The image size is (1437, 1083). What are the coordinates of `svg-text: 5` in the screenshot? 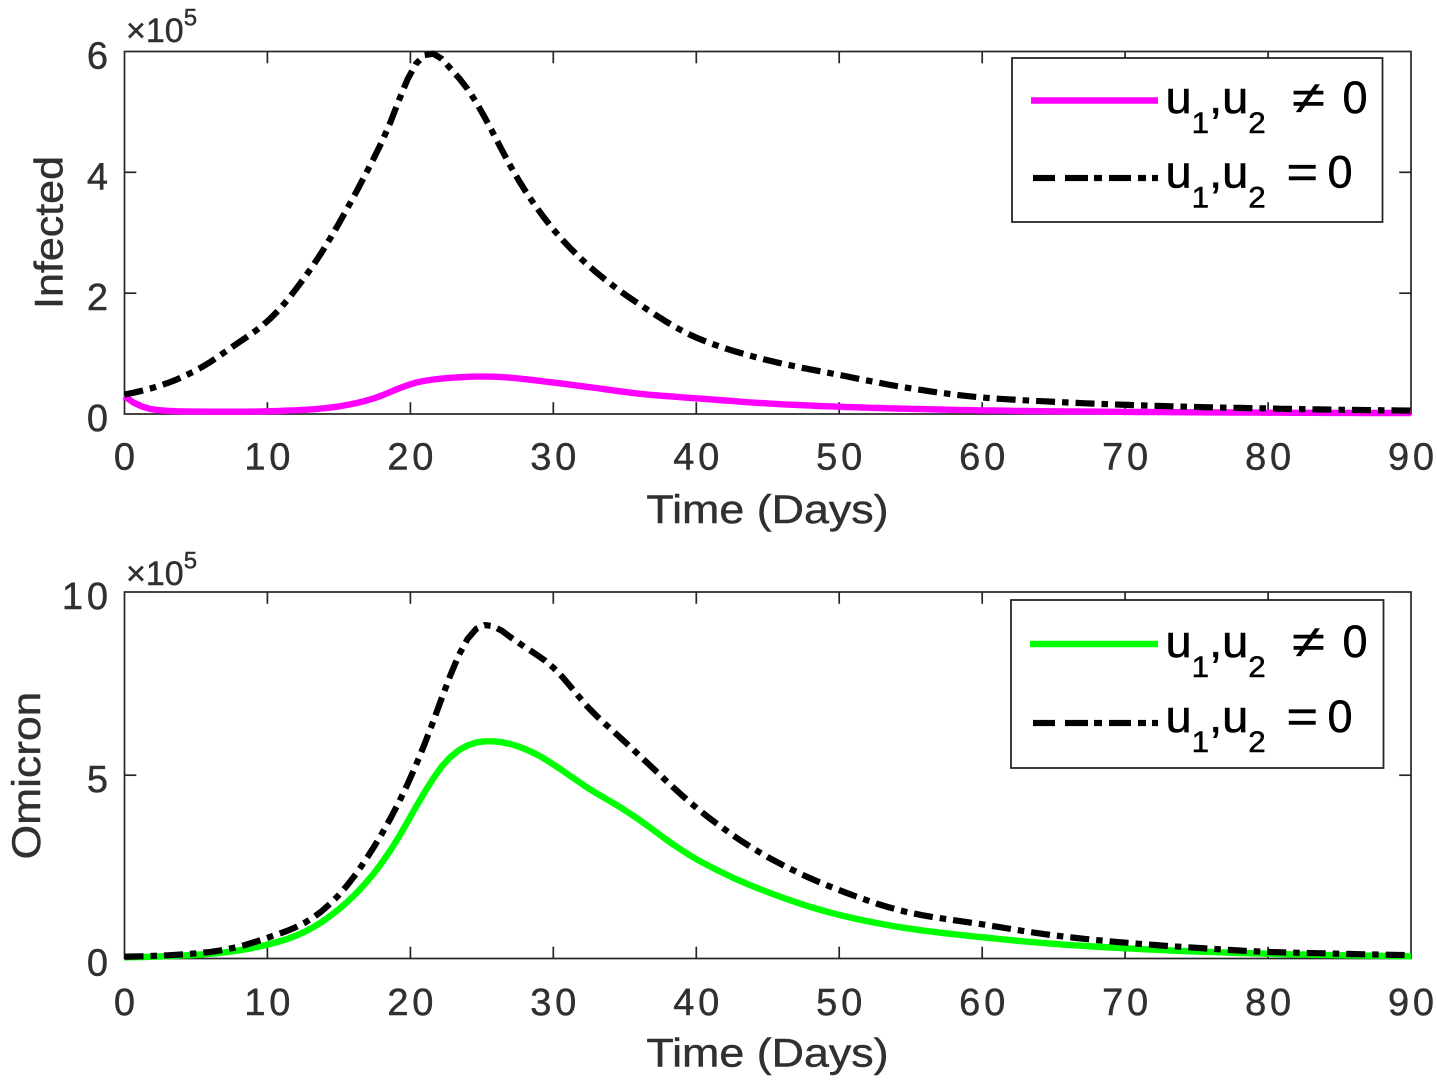 It's located at (97, 780).